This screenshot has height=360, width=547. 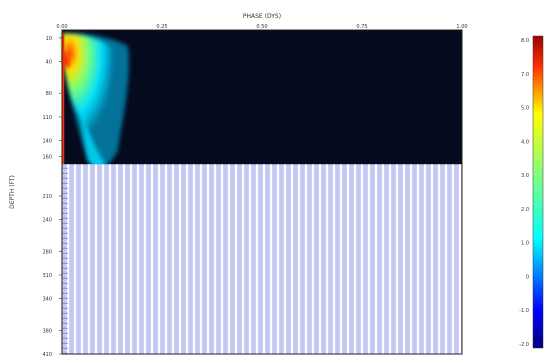 What do you see at coordinates (49, 94) in the screenshot?
I see `y-tick-label: 80` at bounding box center [49, 94].